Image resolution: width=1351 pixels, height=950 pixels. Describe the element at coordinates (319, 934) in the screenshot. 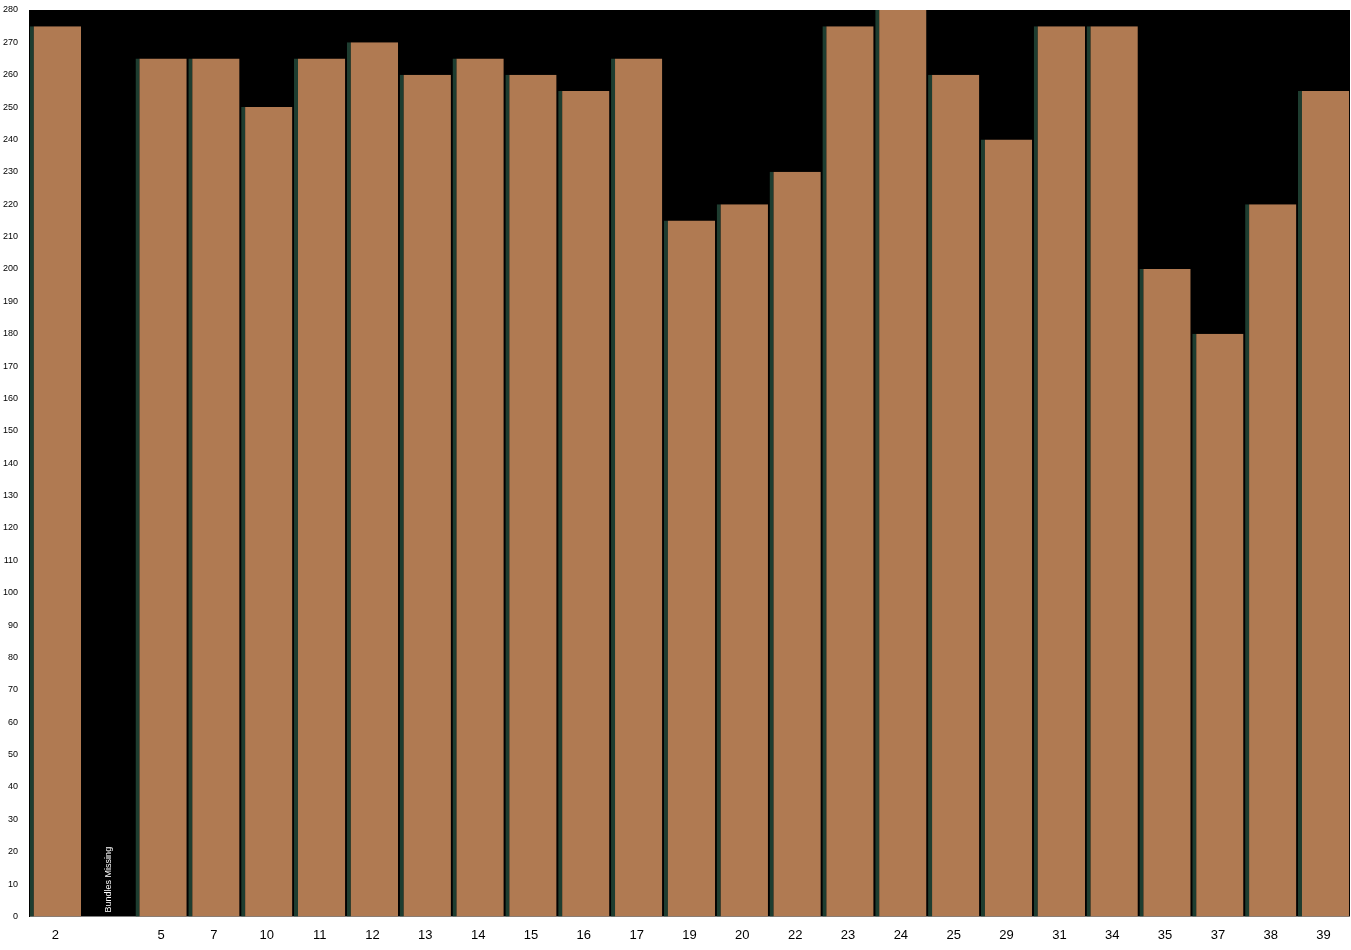

I see `x-tick-label: 11` at that location.